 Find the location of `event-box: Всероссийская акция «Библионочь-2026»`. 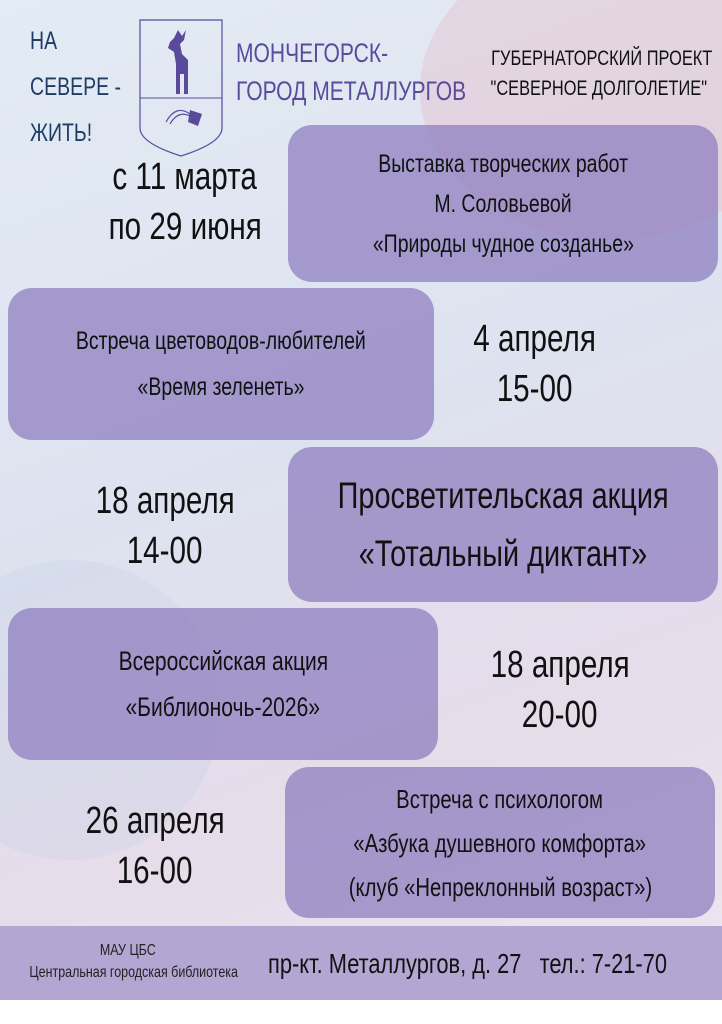

event-box: Всероссийская акция «Библионочь-2026» is located at coordinates (223, 684).